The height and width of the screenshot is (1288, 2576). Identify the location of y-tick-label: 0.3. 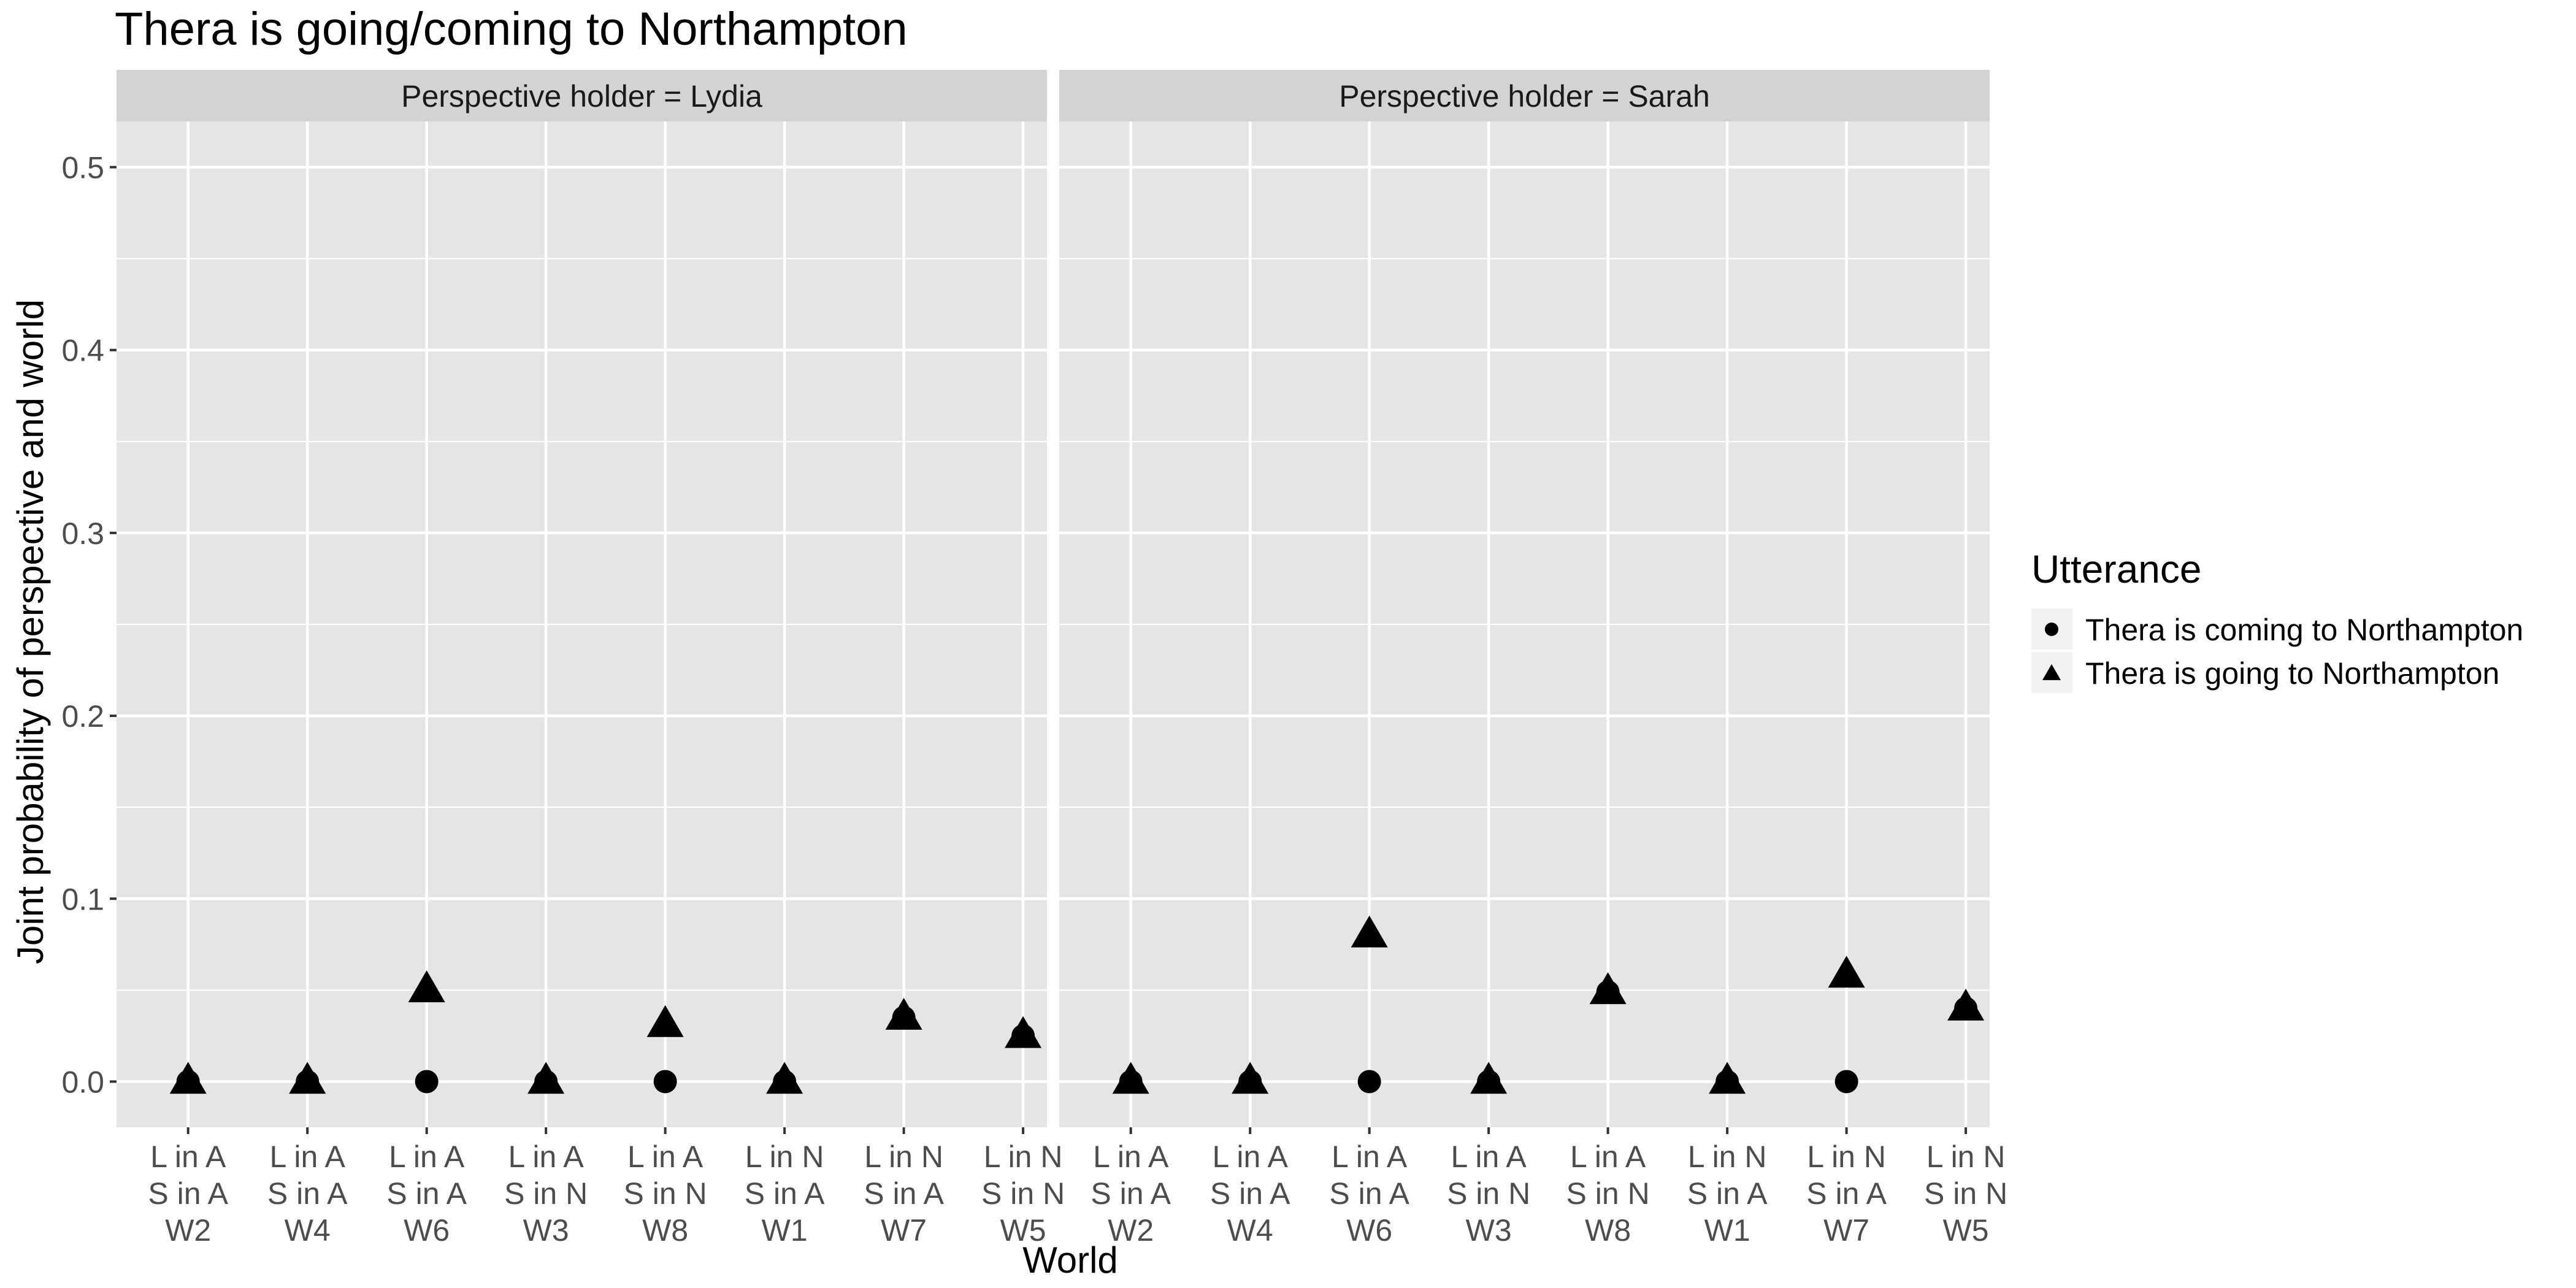
(82, 533).